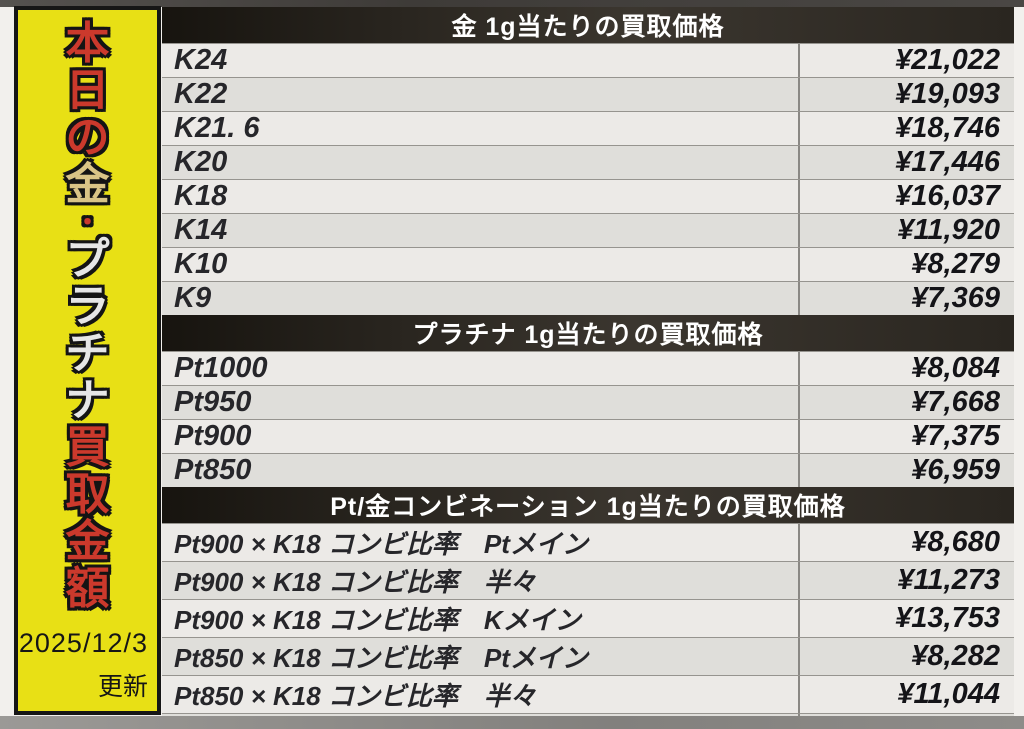  I want to click on row-label: Pt900 × K18 コンビ比率 Kメイン, so click(377, 620).